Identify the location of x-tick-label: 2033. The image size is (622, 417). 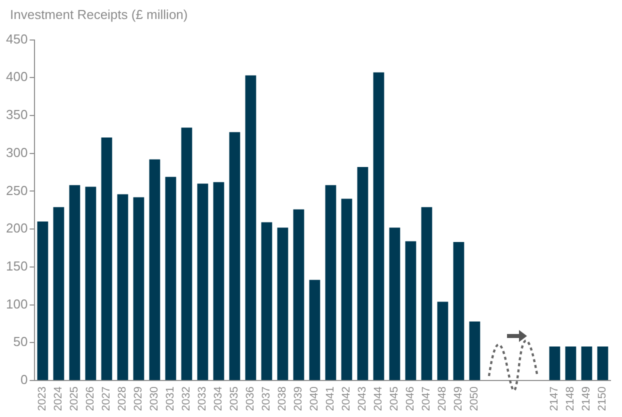
(202, 399).